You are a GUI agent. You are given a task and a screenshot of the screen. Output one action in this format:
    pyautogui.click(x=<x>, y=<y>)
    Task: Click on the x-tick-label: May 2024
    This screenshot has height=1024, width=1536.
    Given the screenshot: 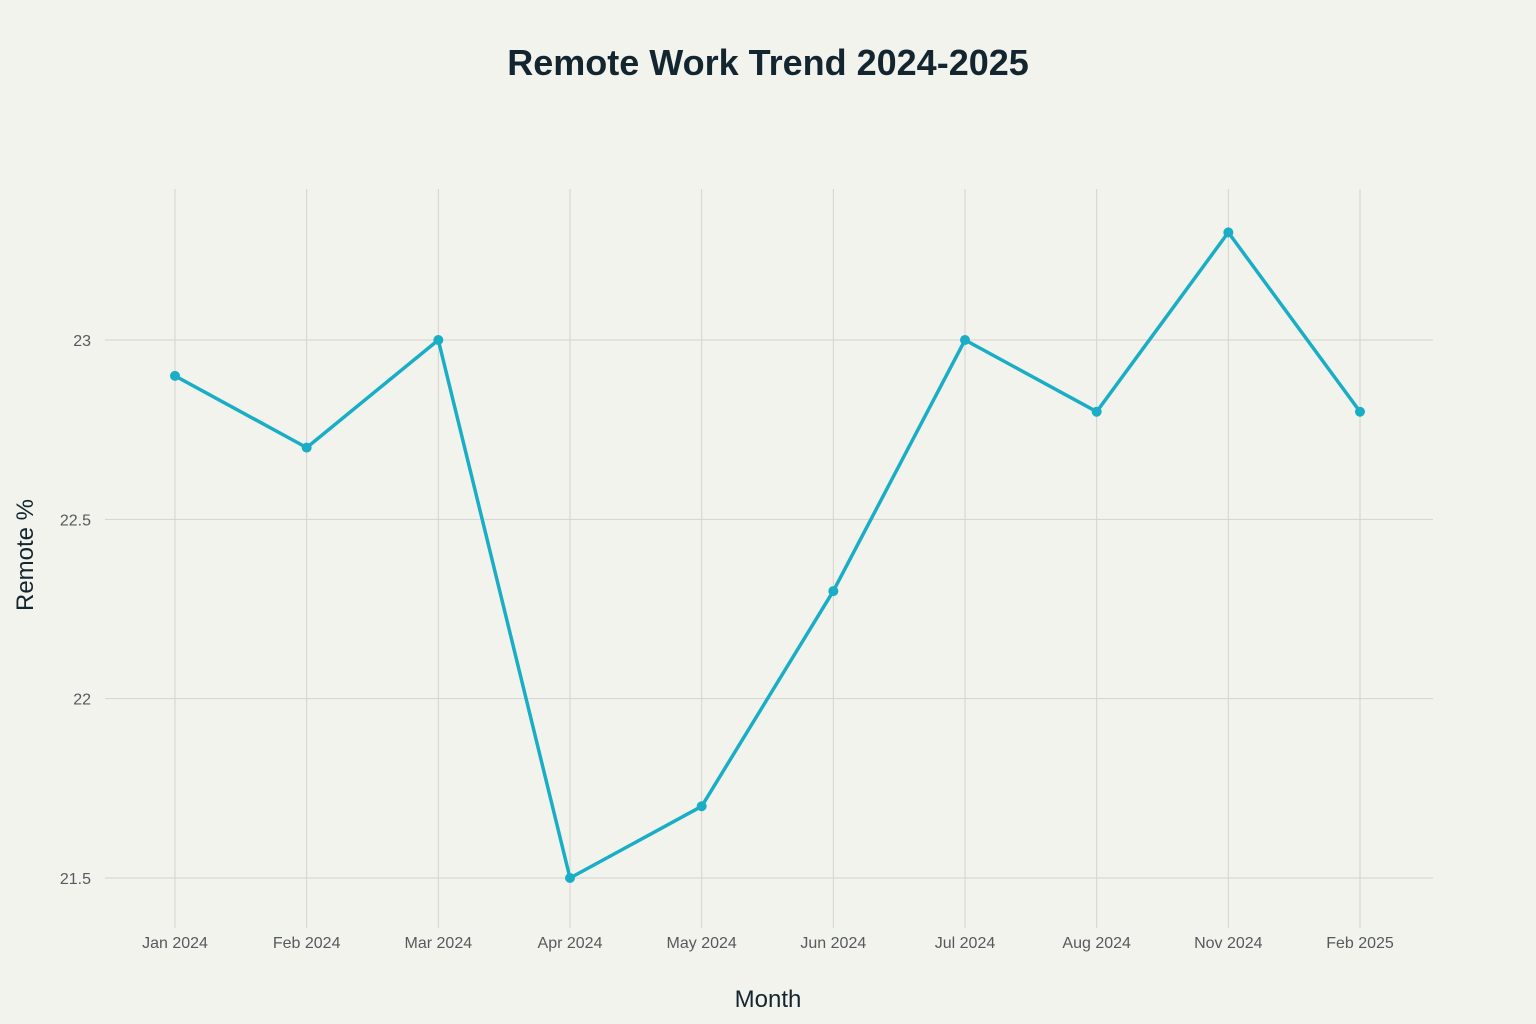 What is the action you would take?
    pyautogui.click(x=702, y=943)
    